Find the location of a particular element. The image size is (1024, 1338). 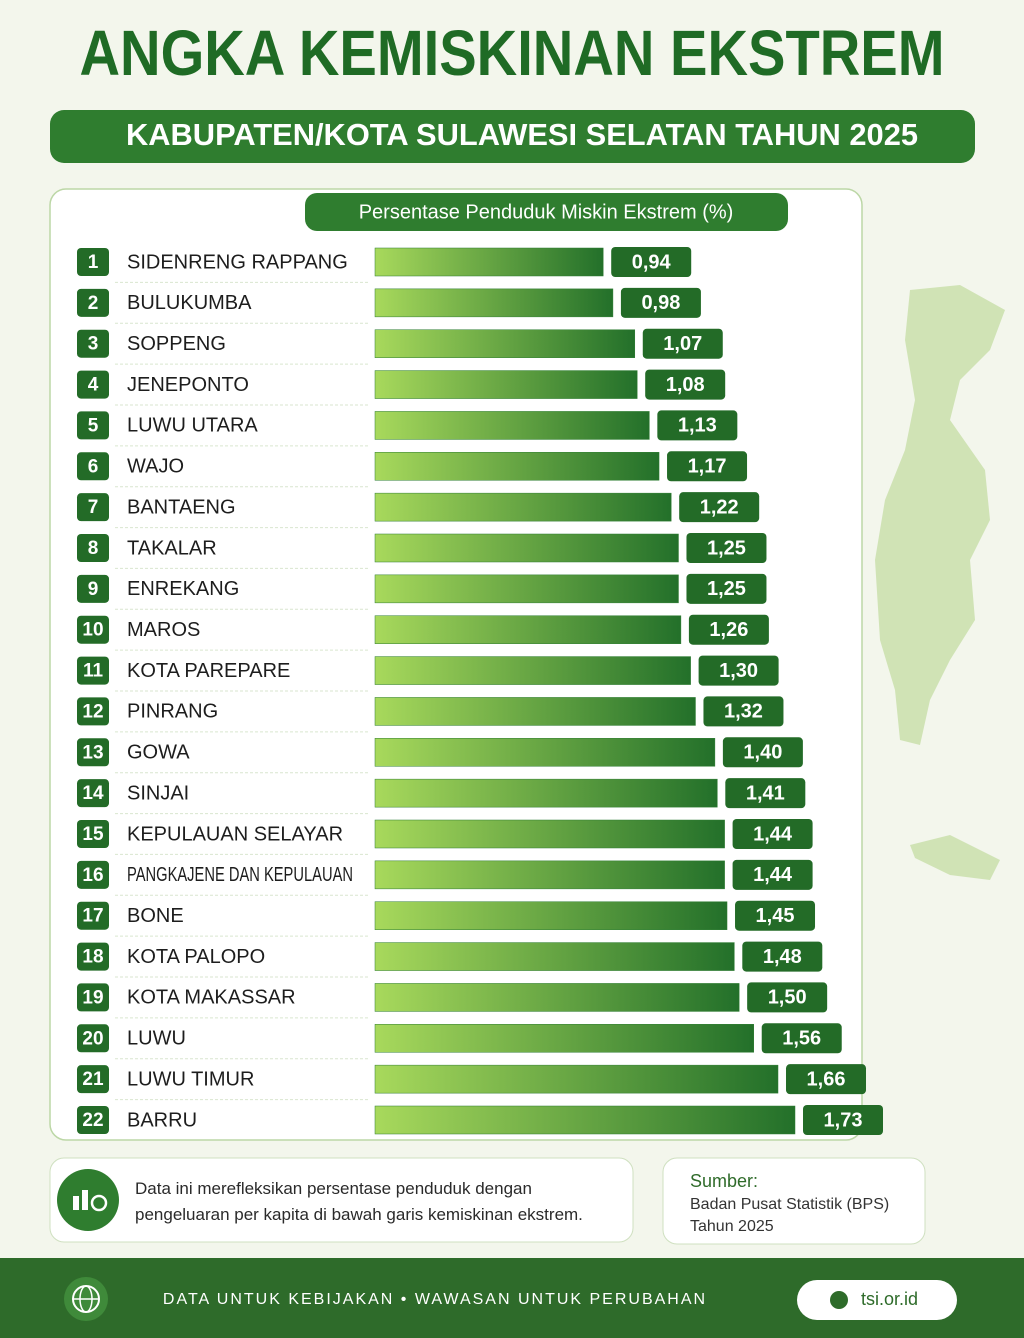

category-label: KOTA PALOPO is located at coordinates (196, 957).